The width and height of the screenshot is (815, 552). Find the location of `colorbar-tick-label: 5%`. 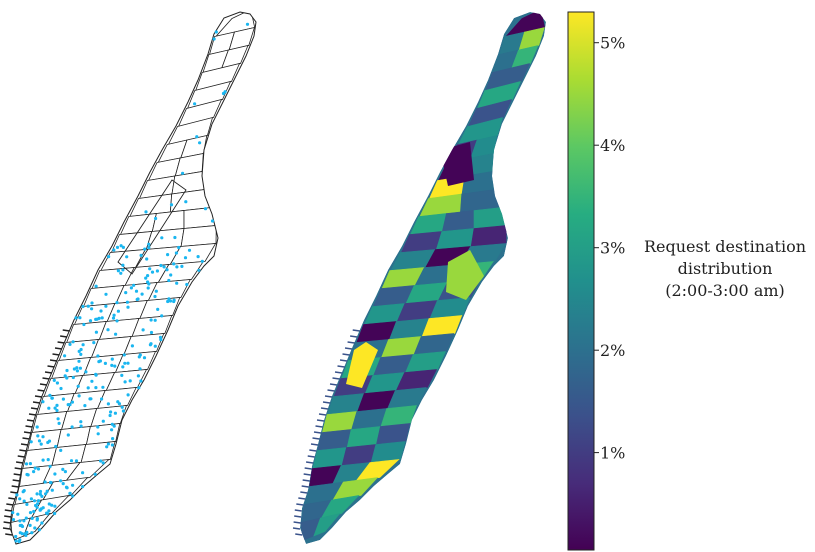

colorbar-tick-label: 5% is located at coordinates (612, 43).